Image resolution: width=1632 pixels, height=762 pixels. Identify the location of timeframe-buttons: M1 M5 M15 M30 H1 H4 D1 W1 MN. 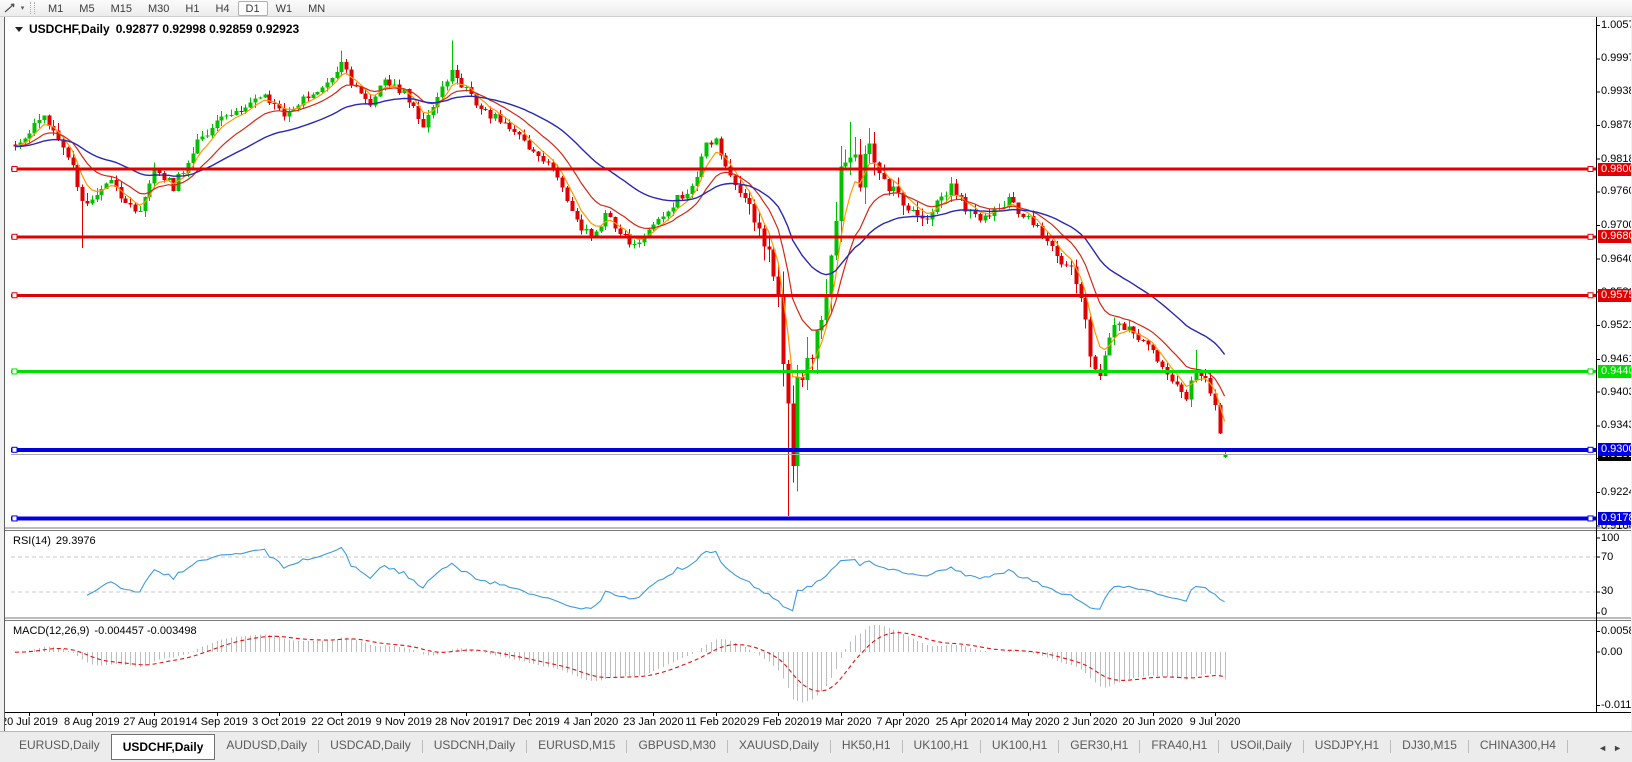
(186, 8).